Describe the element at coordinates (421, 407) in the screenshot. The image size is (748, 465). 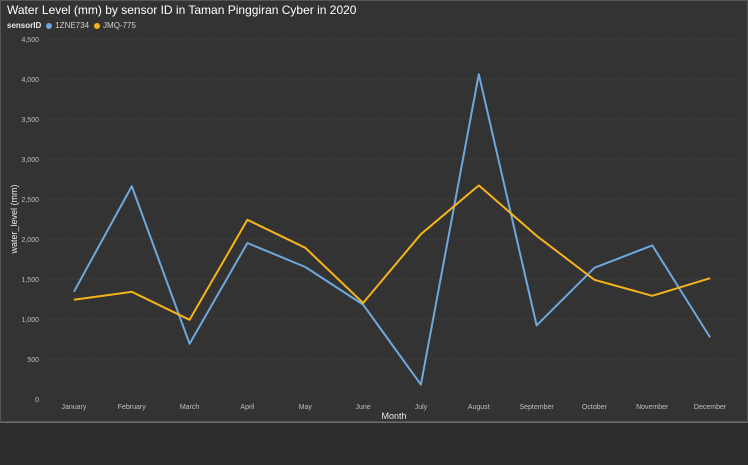
I see `x-tick-label: July` at that location.